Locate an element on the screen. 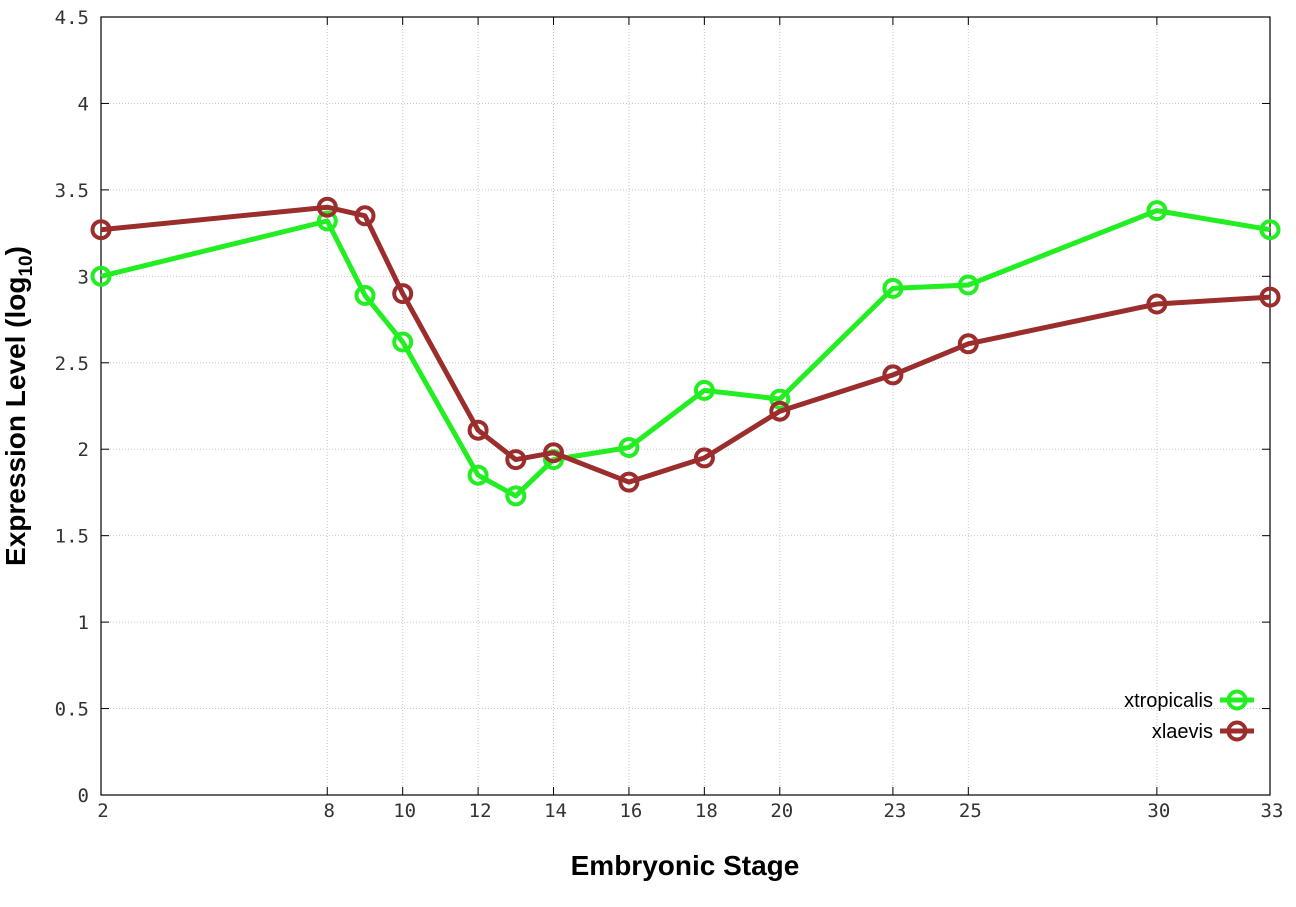  legend-marker-xlaevis is located at coordinates (1237, 731).